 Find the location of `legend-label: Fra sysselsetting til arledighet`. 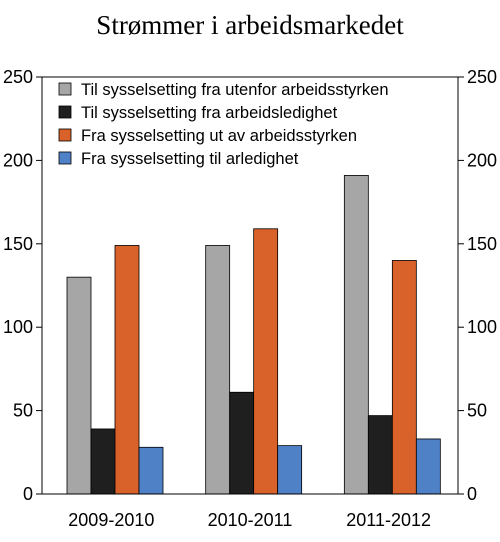

legend-label: Fra sysselsetting til arledighet is located at coordinates (190, 159).